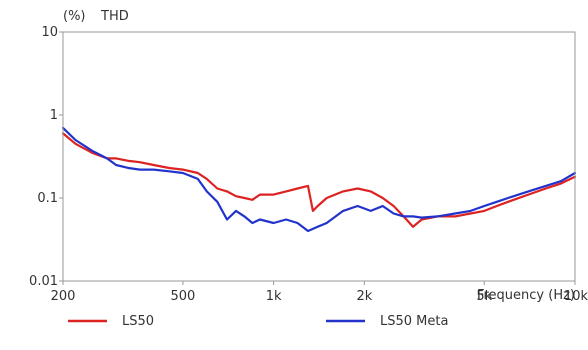  I want to click on x-tick-label: 2k, so click(364, 296).